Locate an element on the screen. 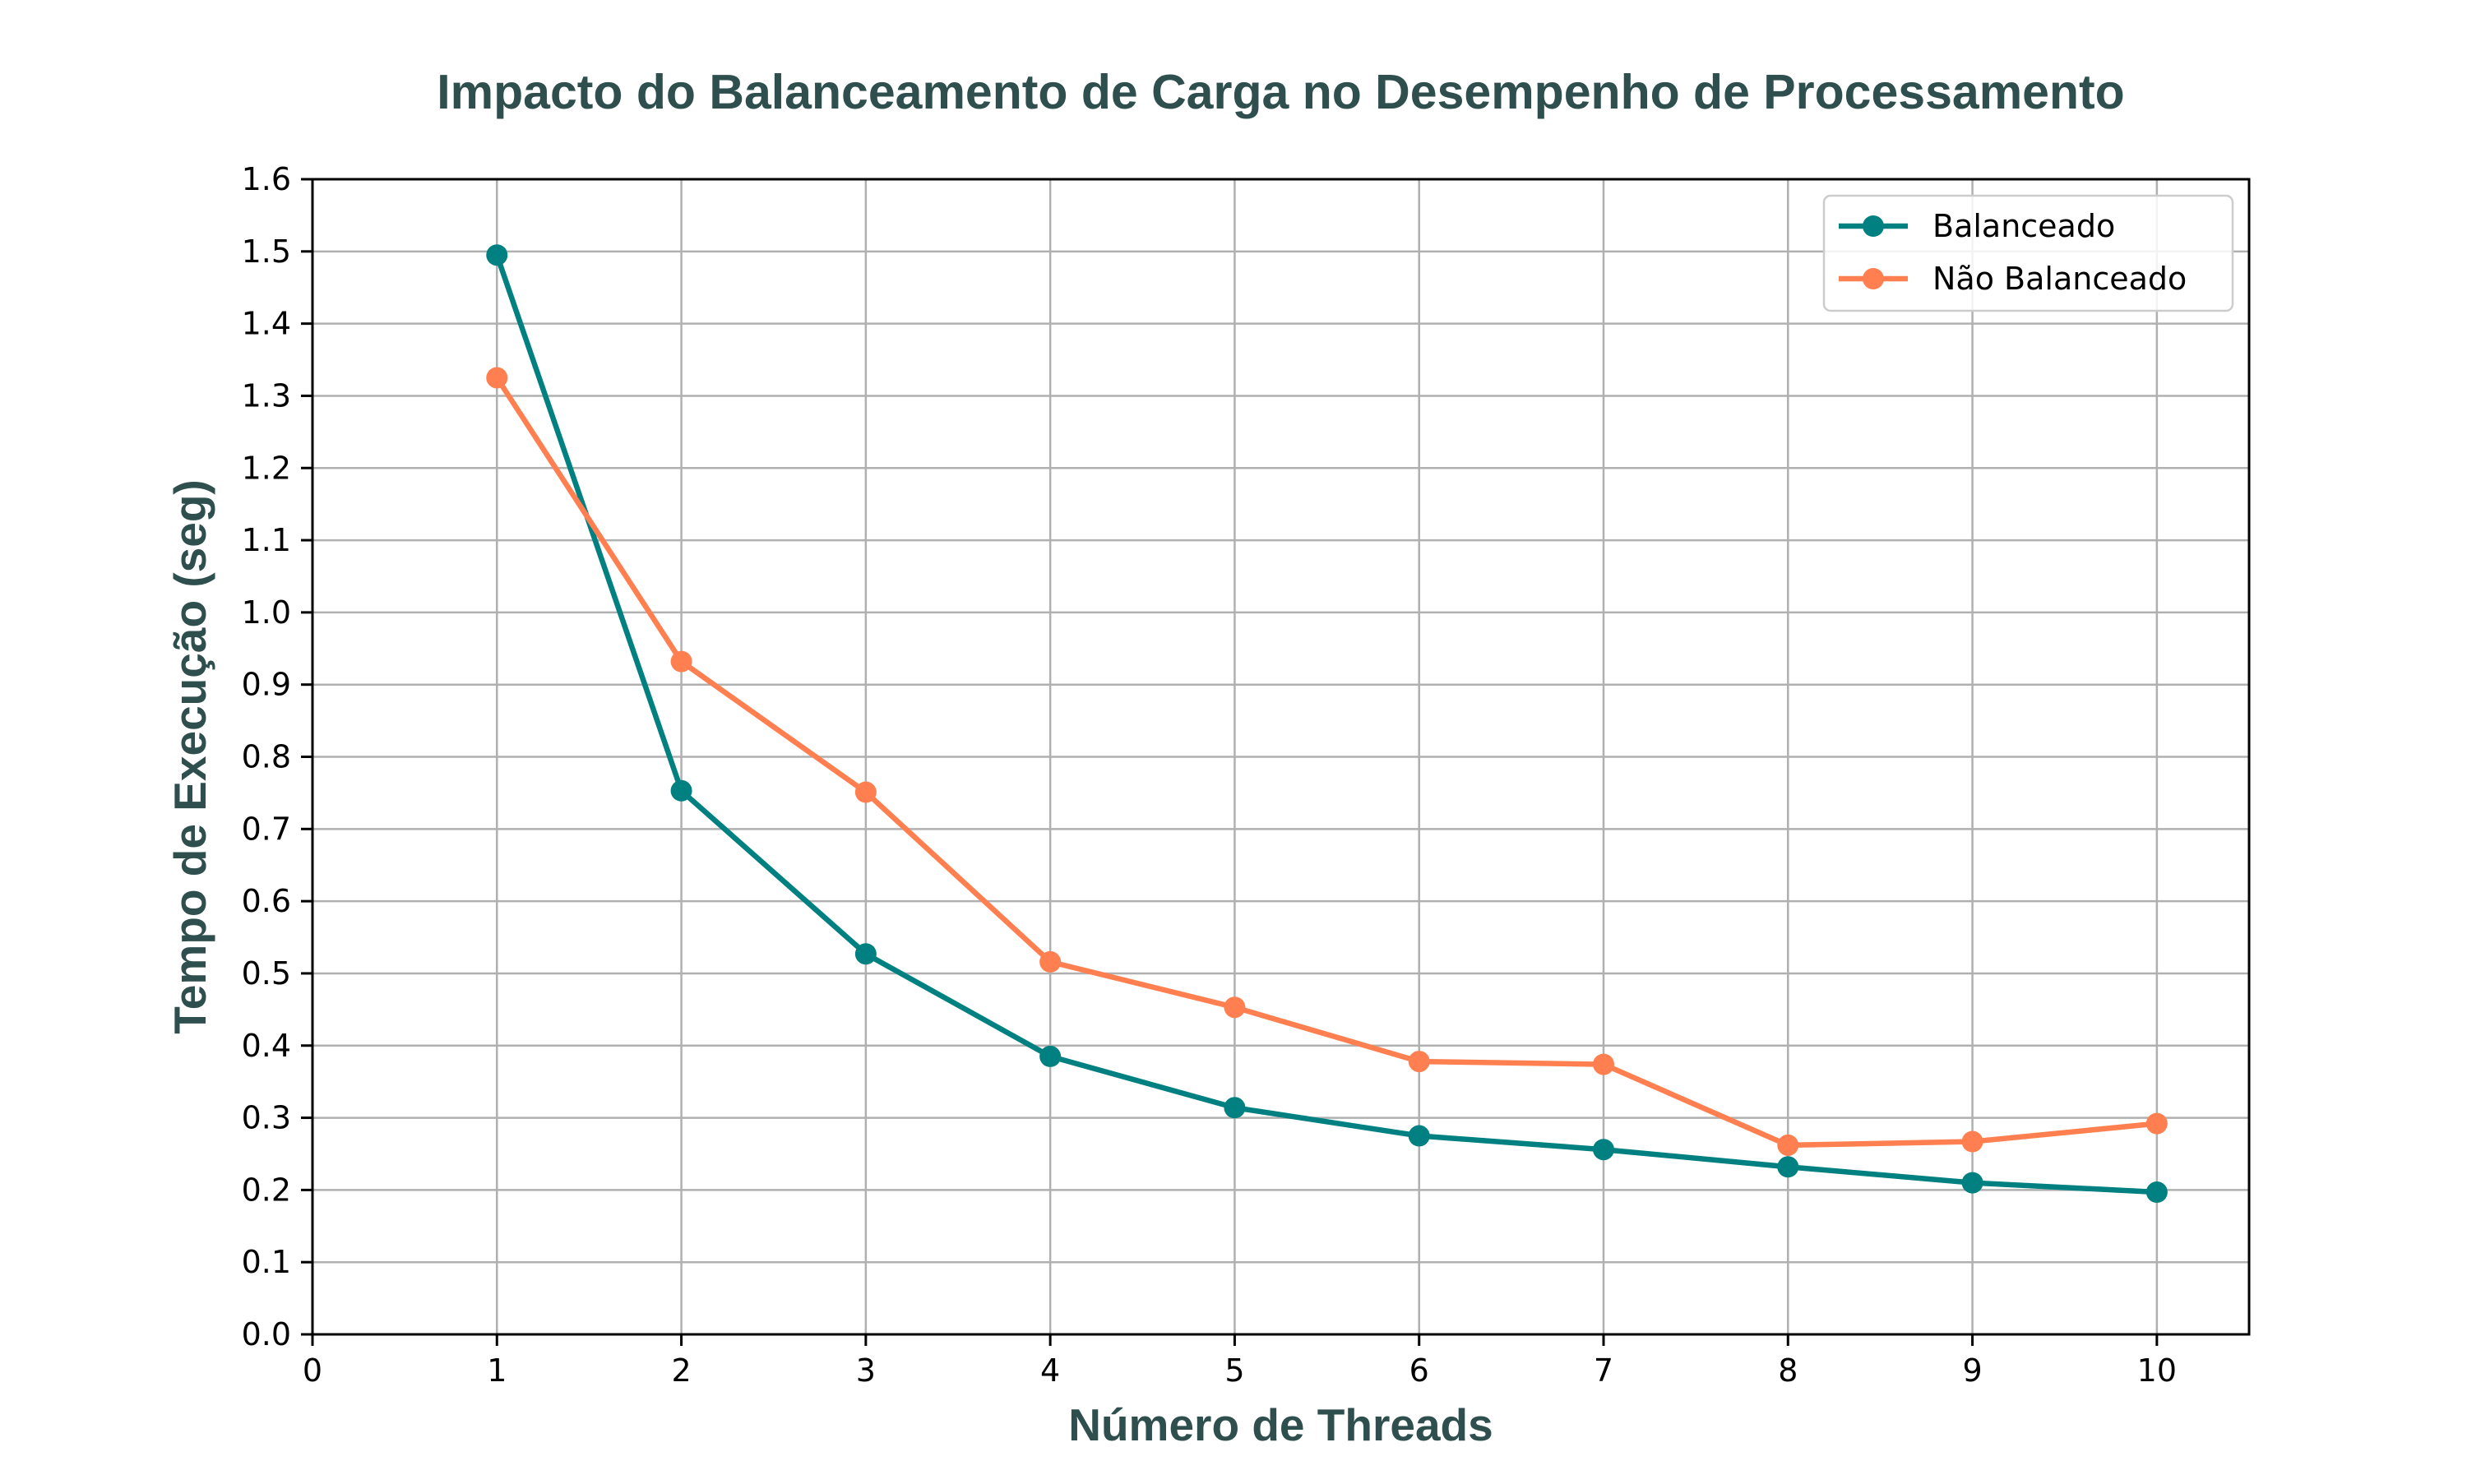  y-tick-label: 1.4 is located at coordinates (266, 324).